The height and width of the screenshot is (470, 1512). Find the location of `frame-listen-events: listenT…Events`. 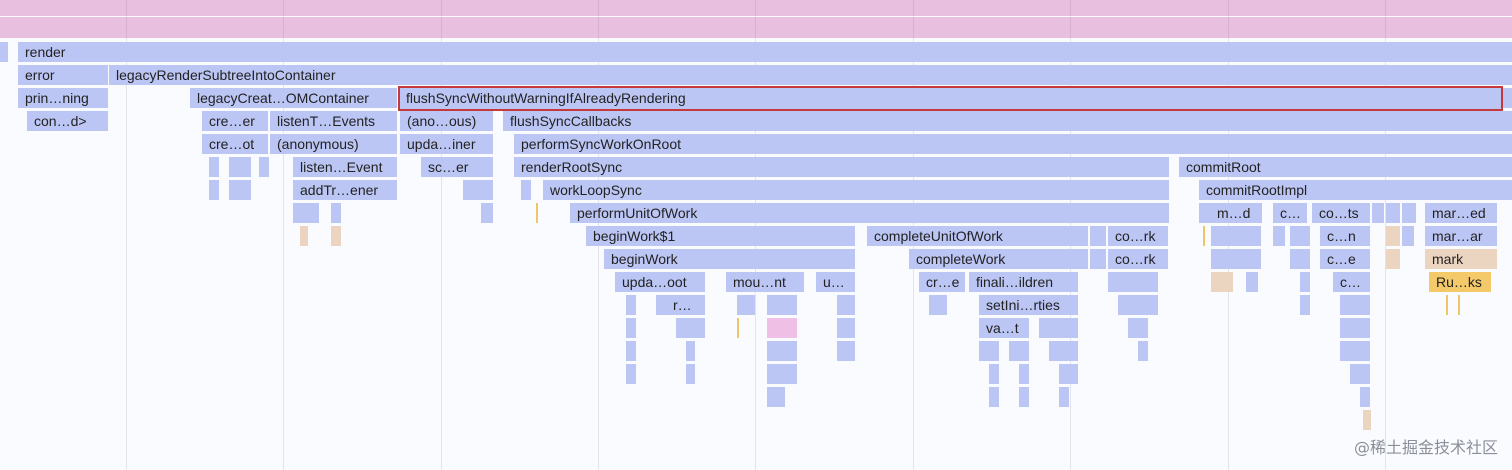

frame-listen-events: listenT…Events is located at coordinates (333, 121).